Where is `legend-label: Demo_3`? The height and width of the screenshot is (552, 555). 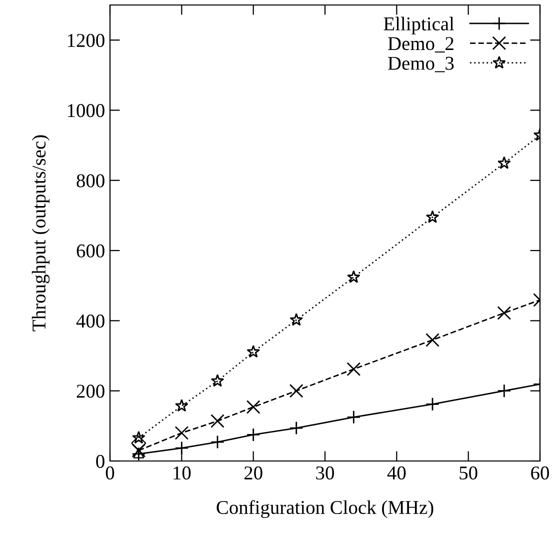 legend-label: Demo_3 is located at coordinates (421, 64).